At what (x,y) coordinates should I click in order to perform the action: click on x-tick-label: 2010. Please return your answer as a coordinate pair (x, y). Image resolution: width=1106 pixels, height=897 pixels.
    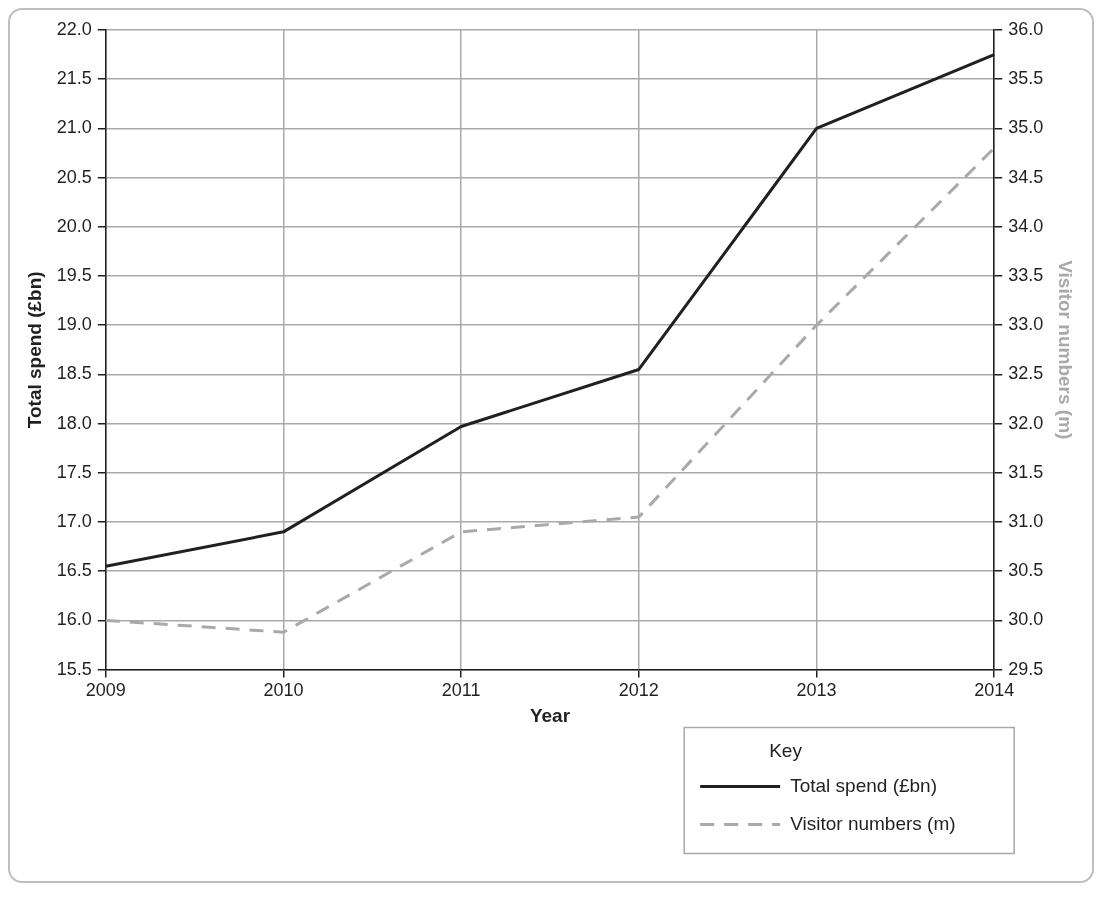
    Looking at the image, I should click on (283, 690).